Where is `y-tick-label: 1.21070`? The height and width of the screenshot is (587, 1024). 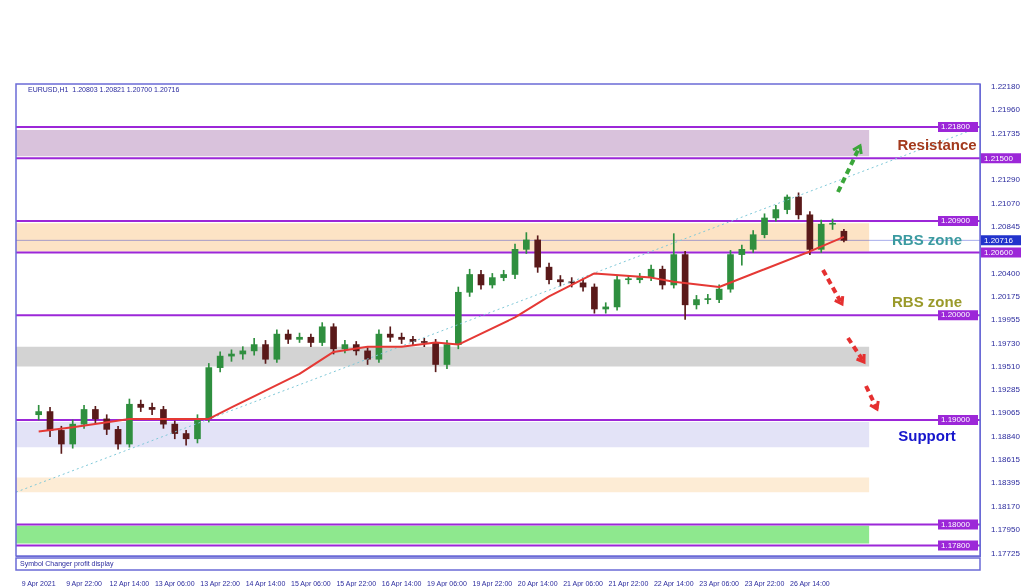
y-tick-label: 1.21070 is located at coordinates (1006, 203).